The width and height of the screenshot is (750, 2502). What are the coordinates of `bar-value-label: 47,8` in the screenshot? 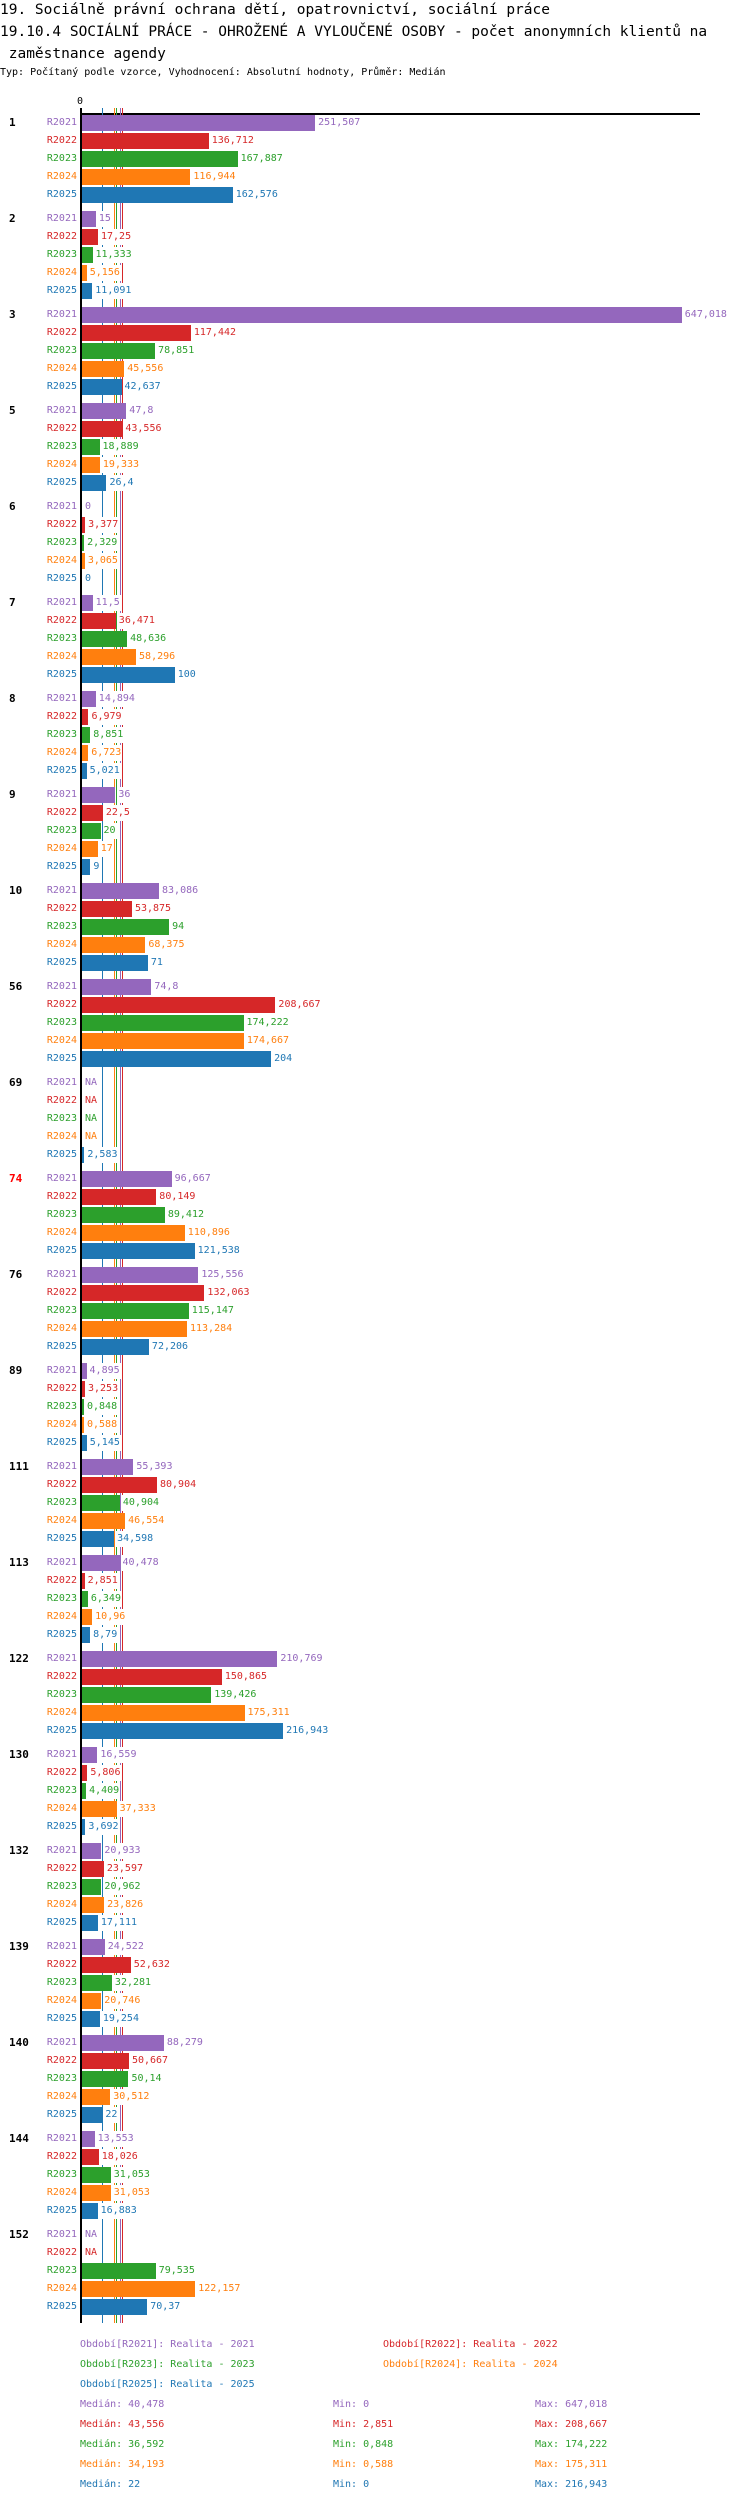 It's located at (141, 411).